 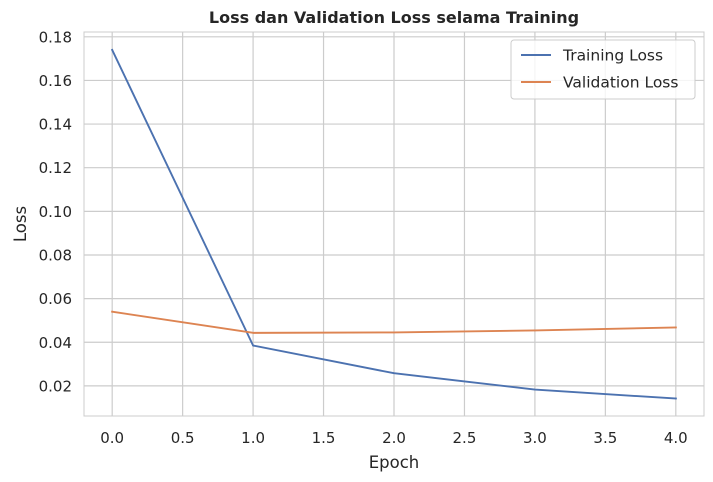 What do you see at coordinates (394, 462) in the screenshot?
I see `x-axis-label: Epoch` at bounding box center [394, 462].